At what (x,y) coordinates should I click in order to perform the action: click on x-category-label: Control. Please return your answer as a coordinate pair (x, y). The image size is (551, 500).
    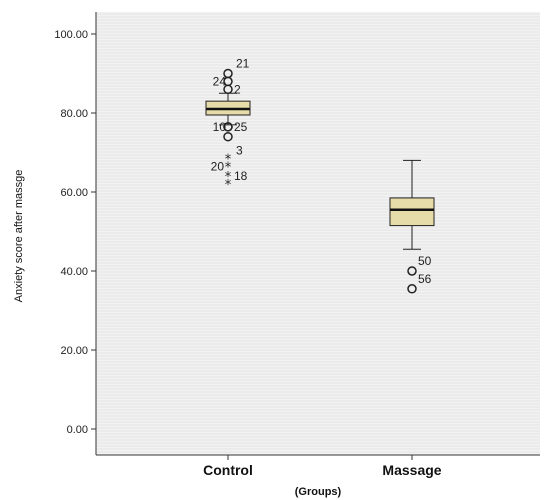
    Looking at the image, I should click on (228, 470).